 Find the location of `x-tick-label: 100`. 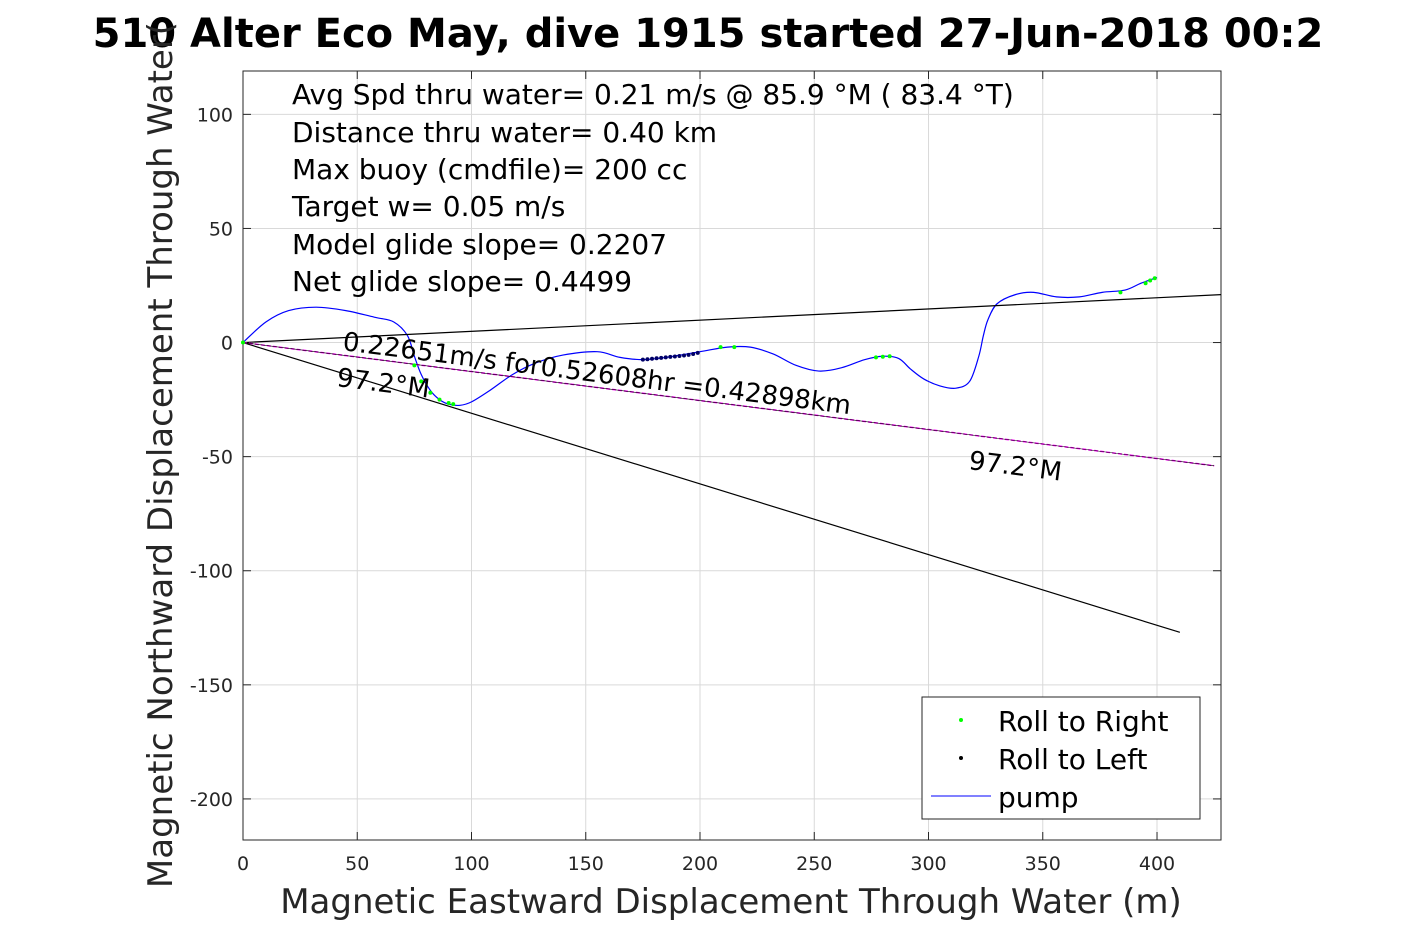

x-tick-label: 100 is located at coordinates (471, 864).